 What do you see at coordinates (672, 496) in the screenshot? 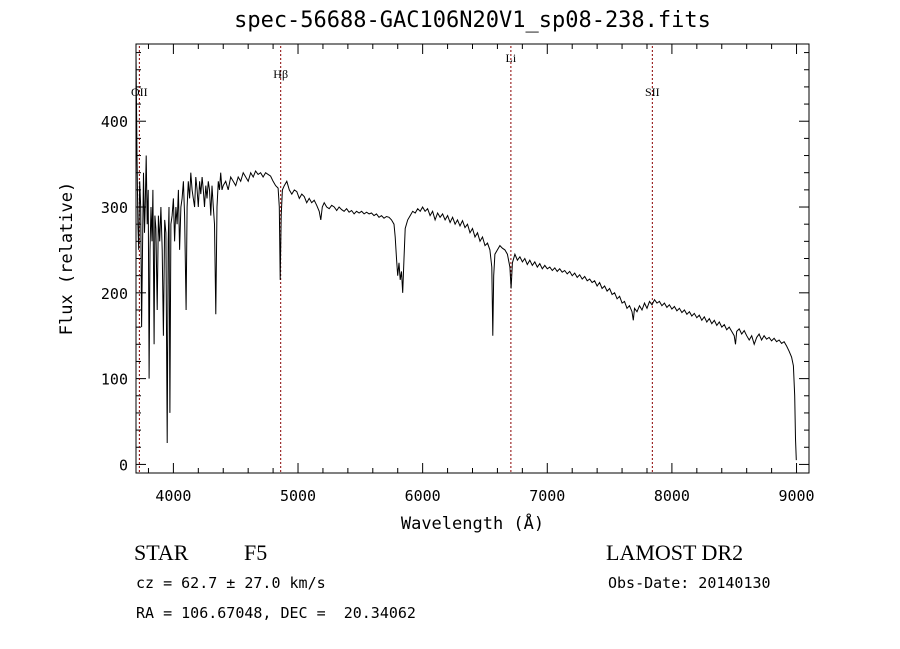
I see `x-tick-label: 8000` at bounding box center [672, 496].